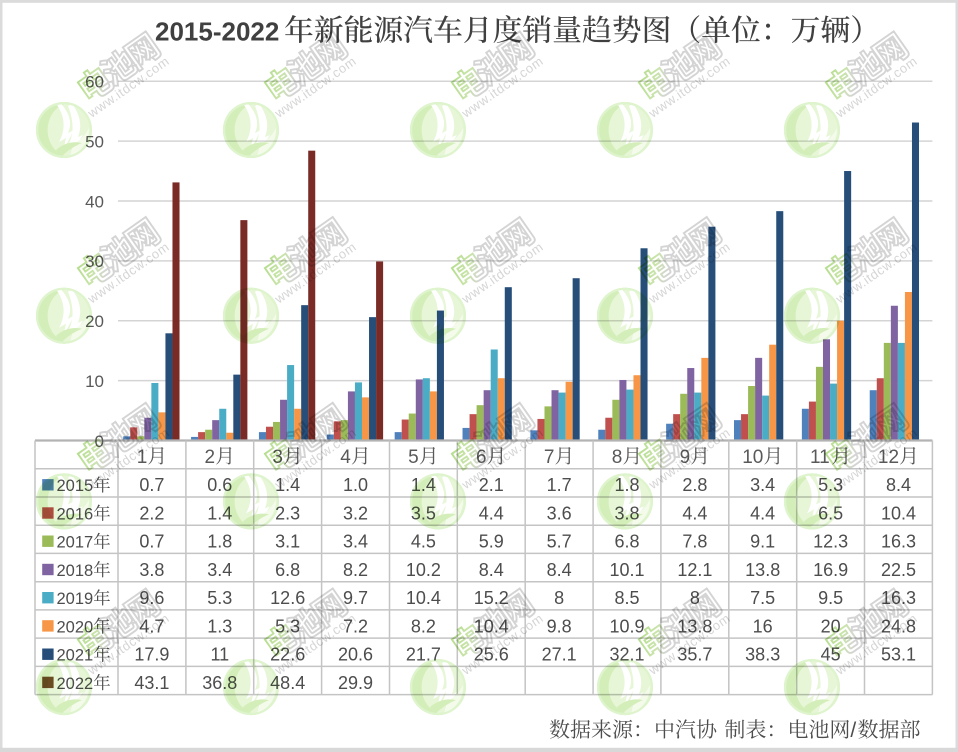 Image resolution: width=958 pixels, height=752 pixels. Describe the element at coordinates (355, 514) in the screenshot. I see `svg-text: 3.2` at that location.